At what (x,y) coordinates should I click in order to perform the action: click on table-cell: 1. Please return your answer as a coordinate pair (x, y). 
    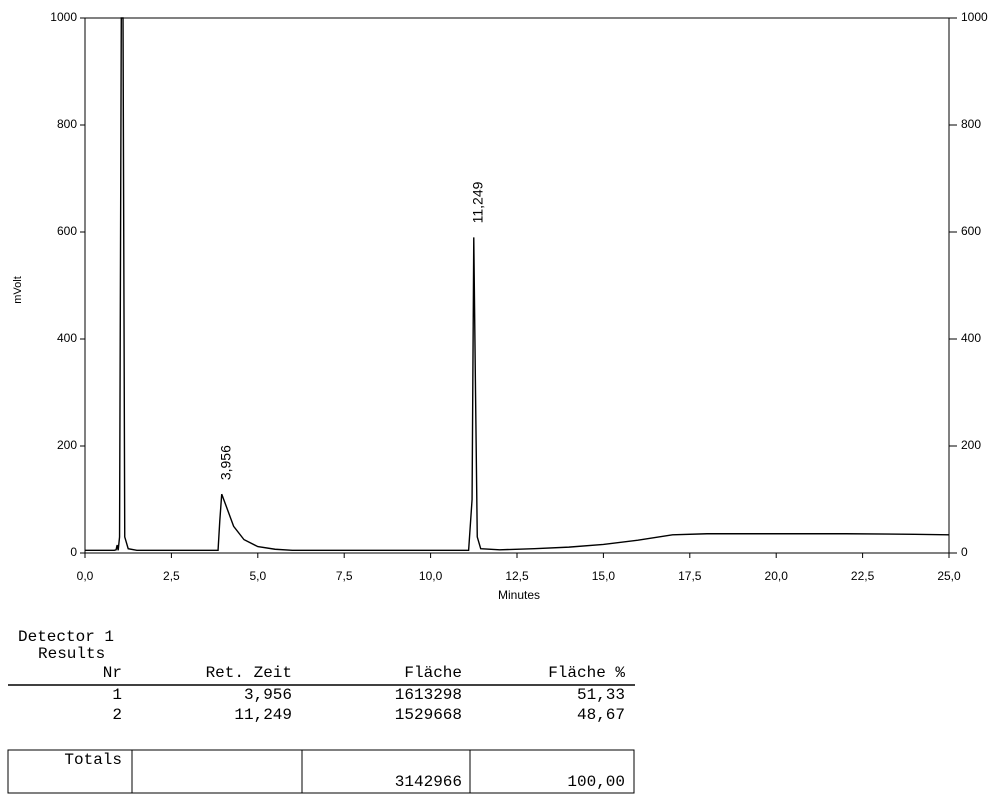
    Looking at the image, I should click on (117, 695).